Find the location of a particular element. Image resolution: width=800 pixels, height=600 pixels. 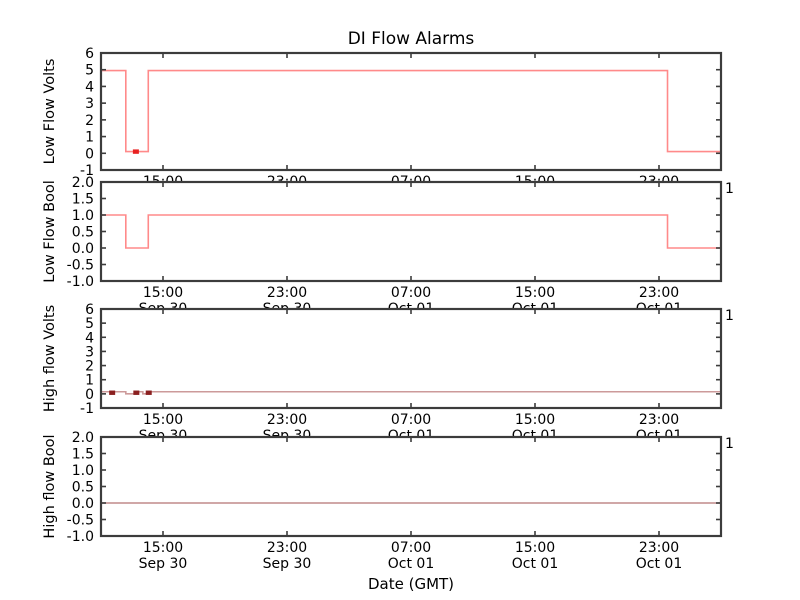

y-axis-label: High flow Volts is located at coordinates (50, 358).